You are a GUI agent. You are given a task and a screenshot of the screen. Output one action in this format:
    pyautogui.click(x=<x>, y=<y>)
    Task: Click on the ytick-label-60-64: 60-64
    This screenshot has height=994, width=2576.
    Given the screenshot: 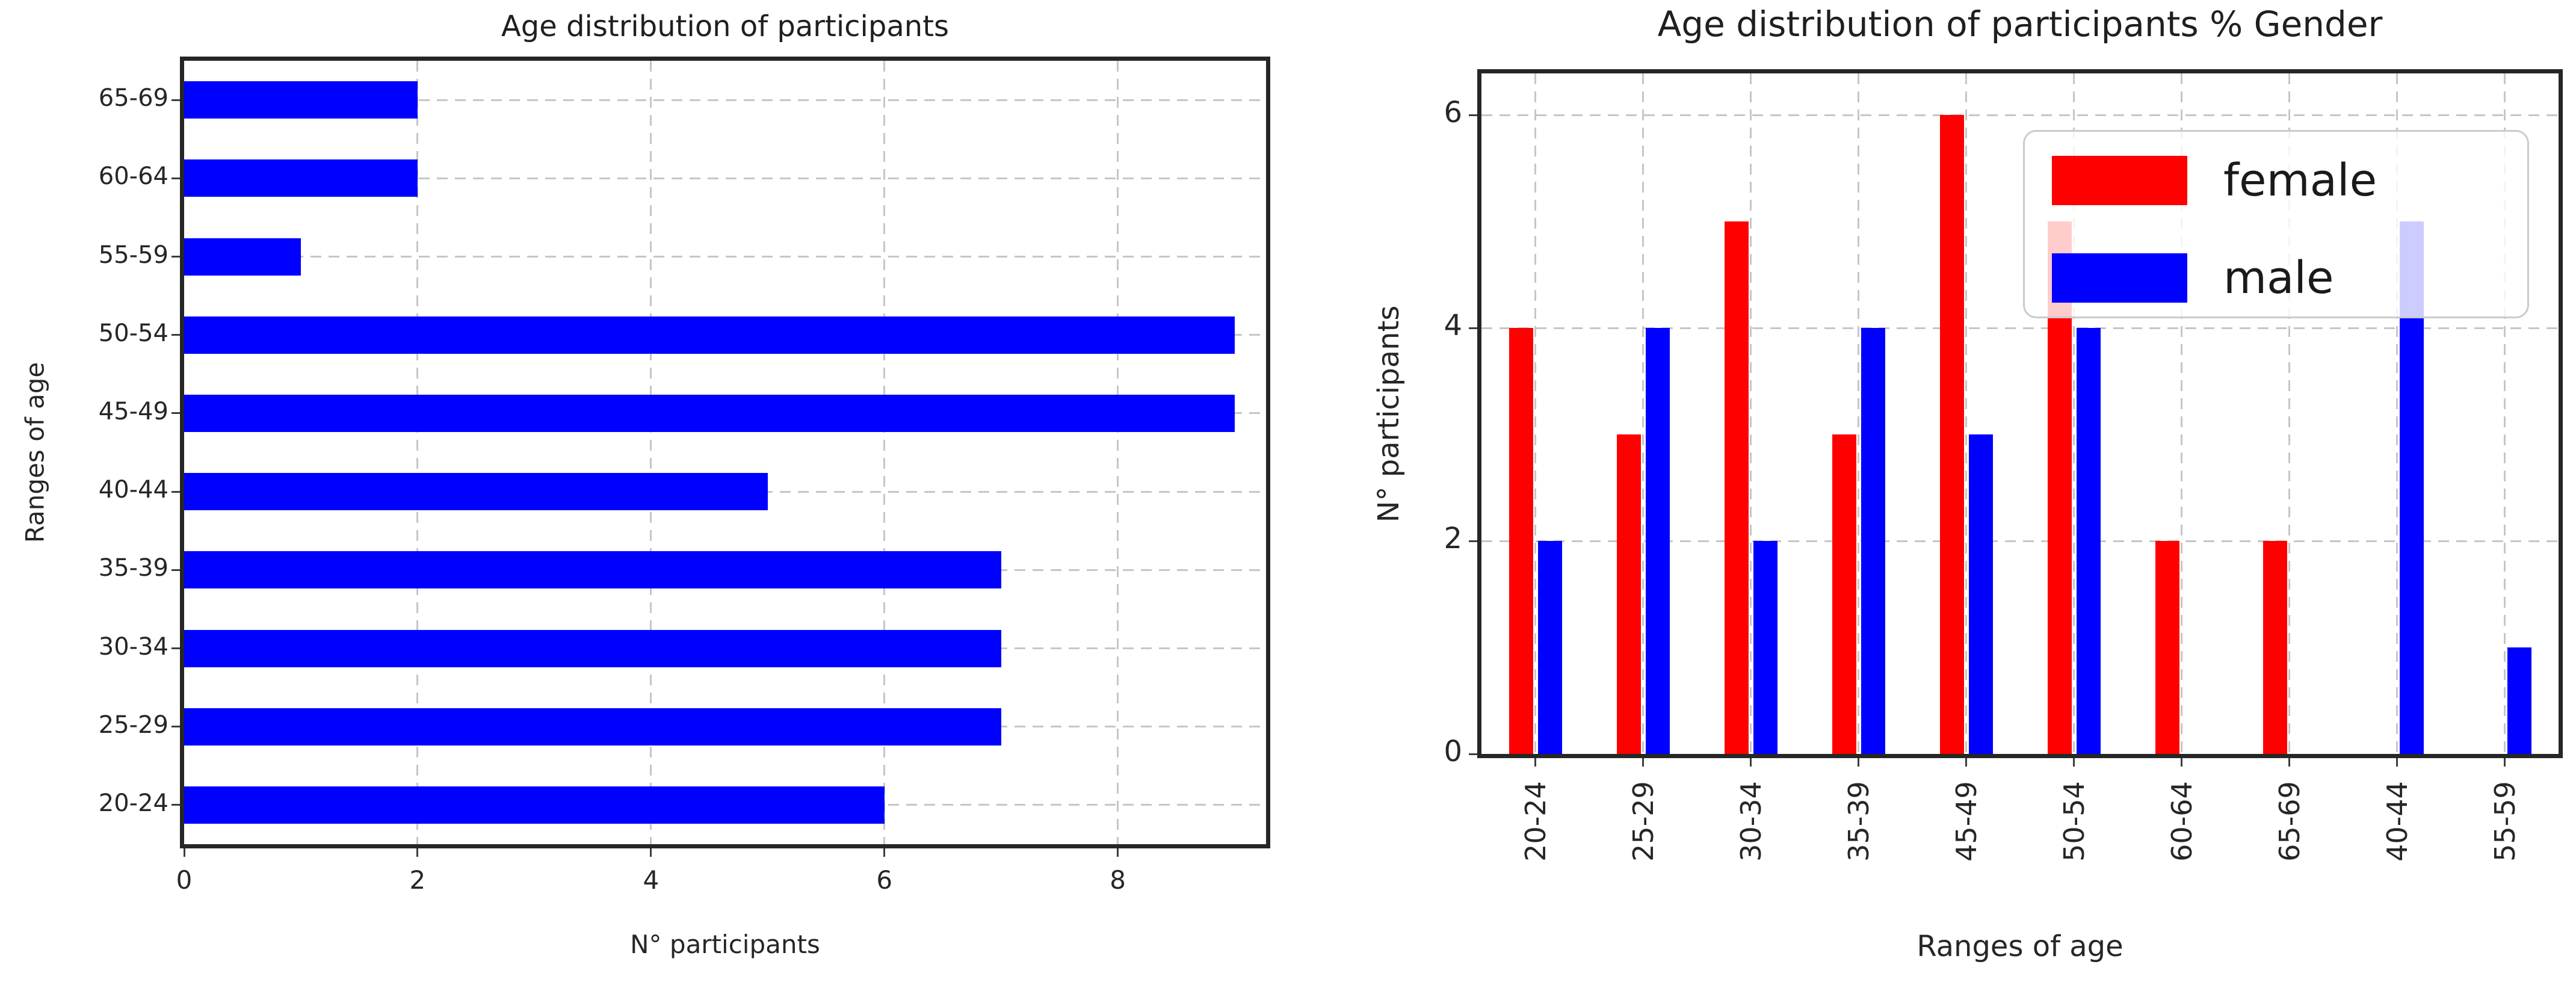 What is the action you would take?
    pyautogui.click(x=133, y=176)
    